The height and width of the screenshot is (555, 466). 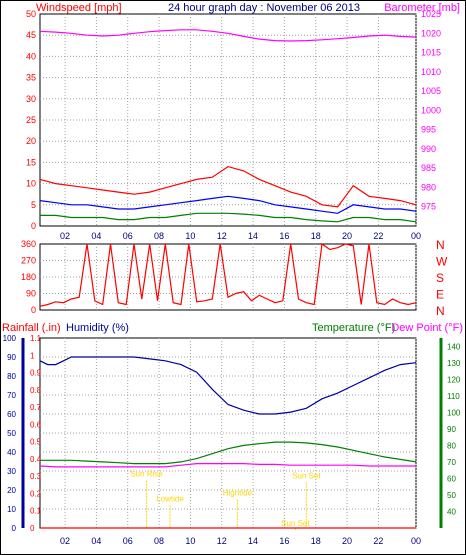 What do you see at coordinates (31, 294) in the screenshot?
I see `direction-tick-label: 90` at bounding box center [31, 294].